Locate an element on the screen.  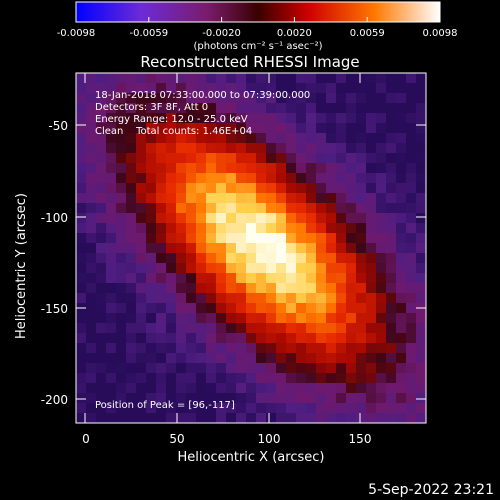
y-tick-label: -200 is located at coordinates (54, 400).